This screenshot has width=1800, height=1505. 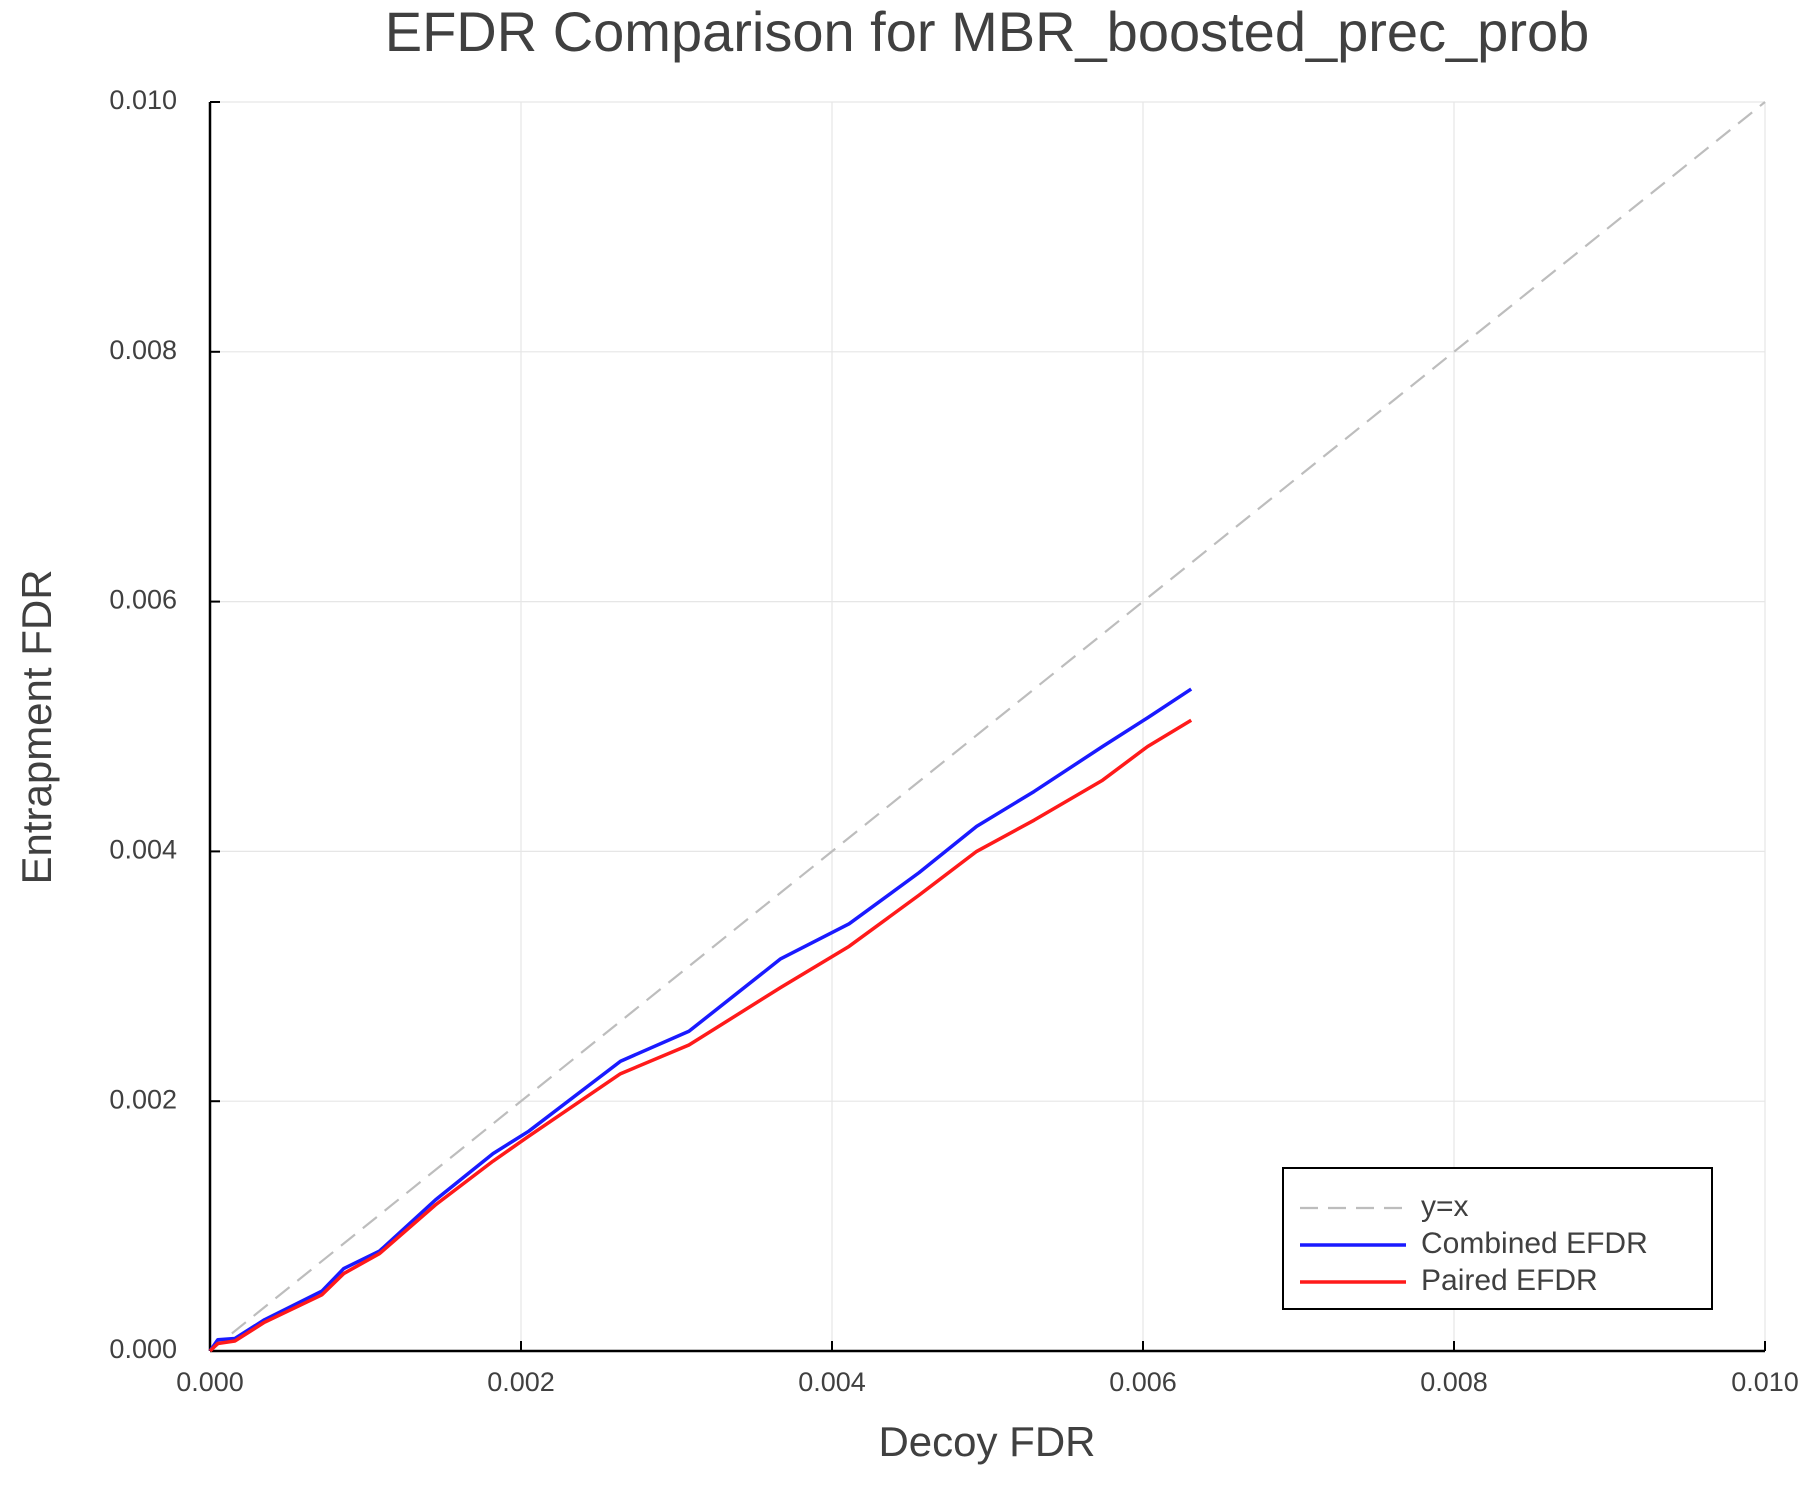 What do you see at coordinates (1143, 1382) in the screenshot?
I see `x-tick-label: 0.006` at bounding box center [1143, 1382].